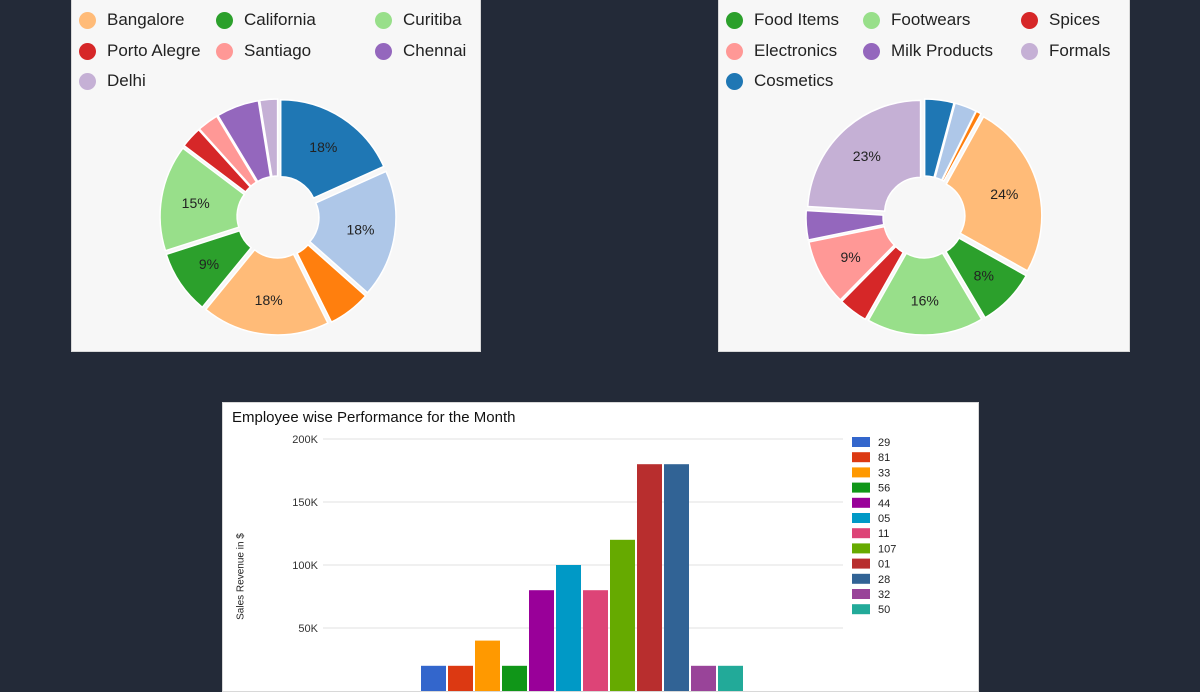 The height and width of the screenshot is (692, 1200). Describe the element at coordinates (196, 203) in the screenshot. I see `slice-value-label: 15%` at that location.